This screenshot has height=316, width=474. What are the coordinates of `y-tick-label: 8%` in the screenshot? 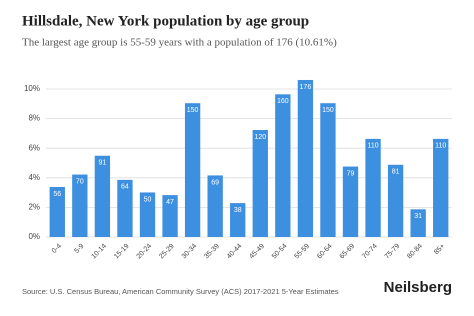 It's located at (34, 118).